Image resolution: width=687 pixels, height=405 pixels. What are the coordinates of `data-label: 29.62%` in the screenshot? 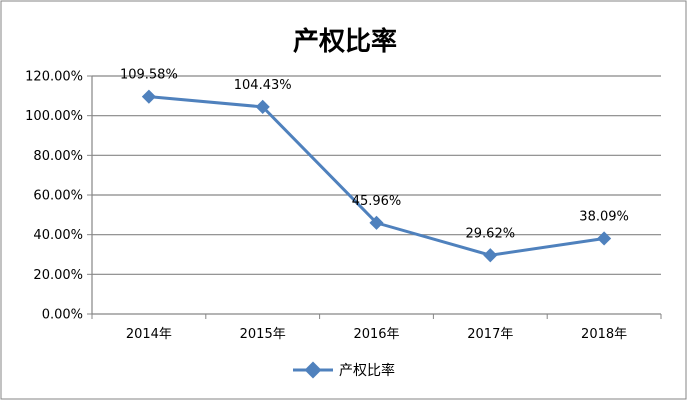 It's located at (491, 233).